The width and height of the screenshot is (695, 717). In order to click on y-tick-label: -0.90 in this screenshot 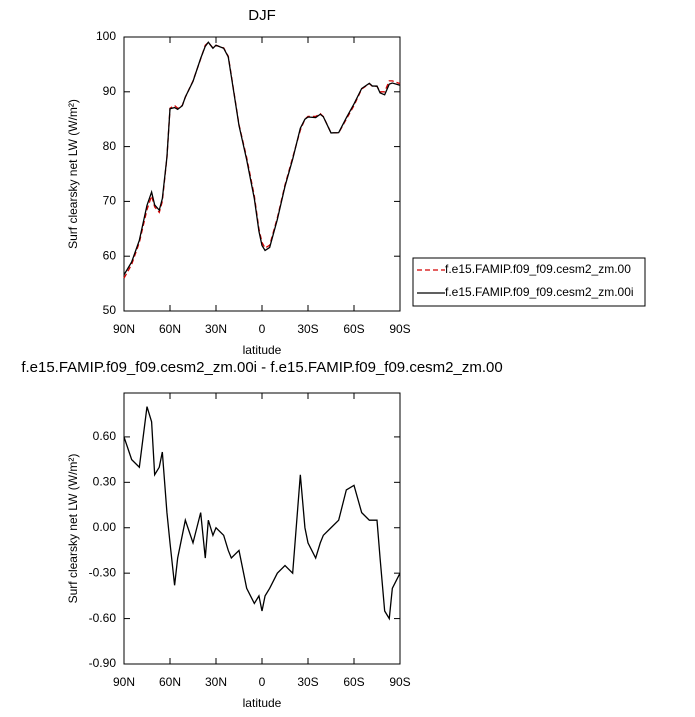, I will do `click(103, 663)`.